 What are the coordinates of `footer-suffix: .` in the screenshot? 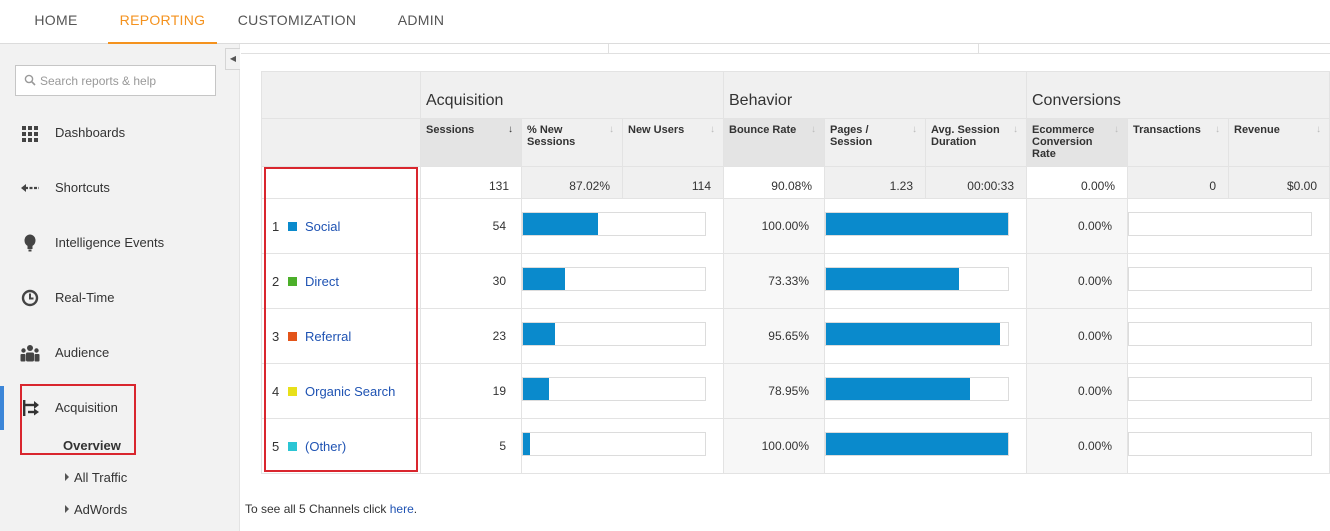 It's located at (415, 509).